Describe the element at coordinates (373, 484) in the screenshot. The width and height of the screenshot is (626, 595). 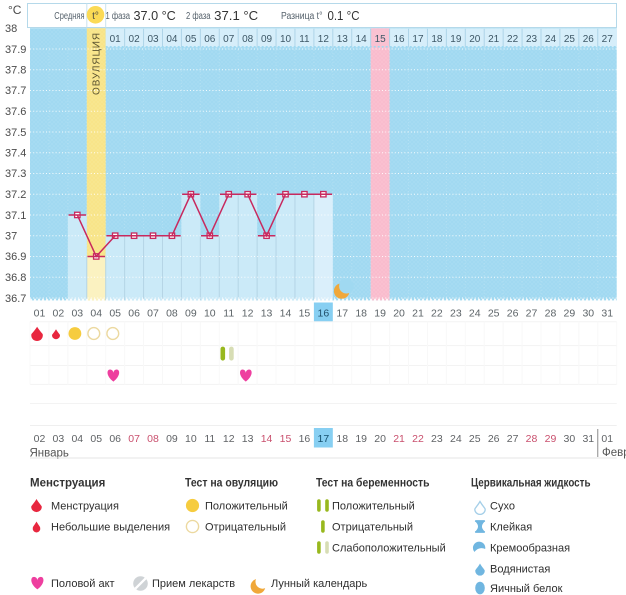
I see `svg-text: Тест на беременность` at that location.